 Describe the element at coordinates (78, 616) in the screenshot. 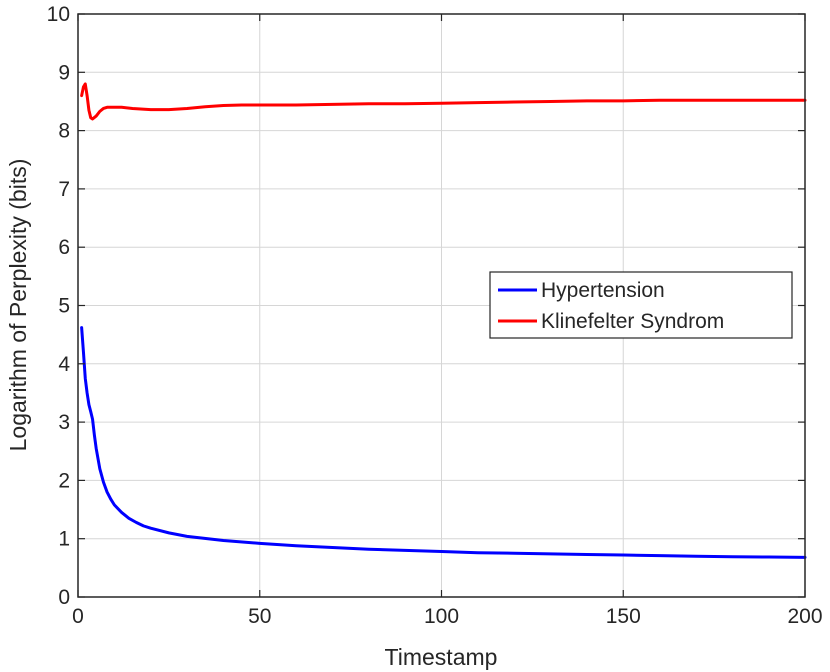

I see `x-tick-label: 0` at that location.